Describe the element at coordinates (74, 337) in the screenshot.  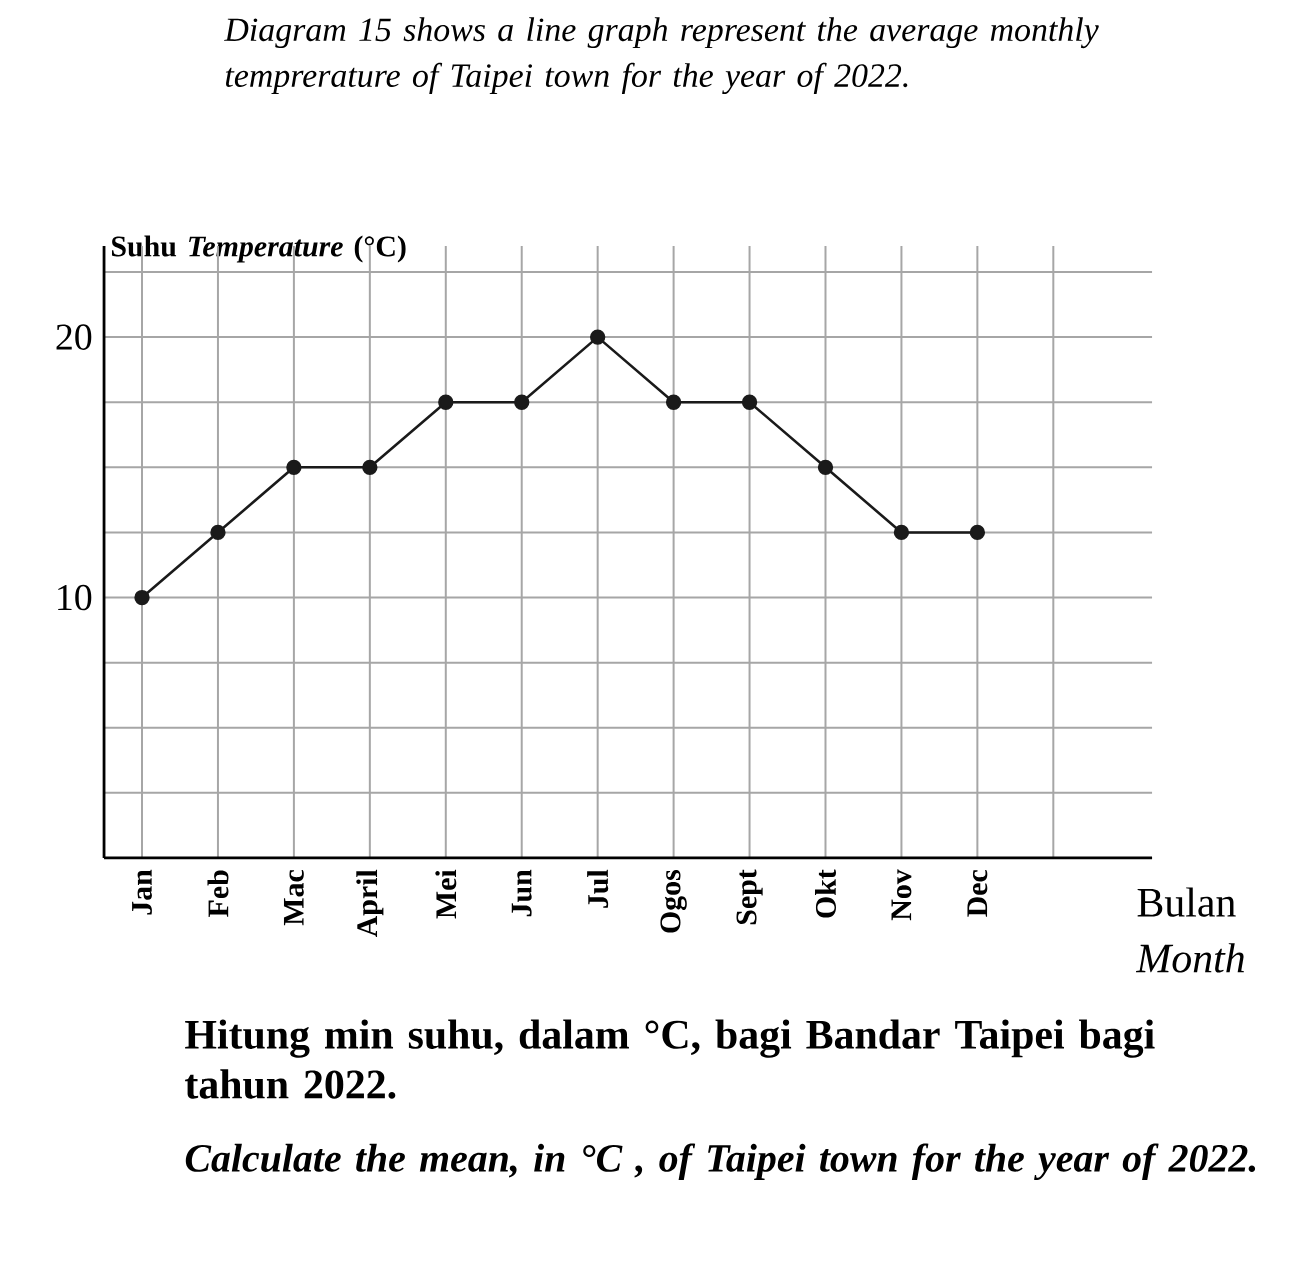
I see `y-tick-label: 20` at that location.